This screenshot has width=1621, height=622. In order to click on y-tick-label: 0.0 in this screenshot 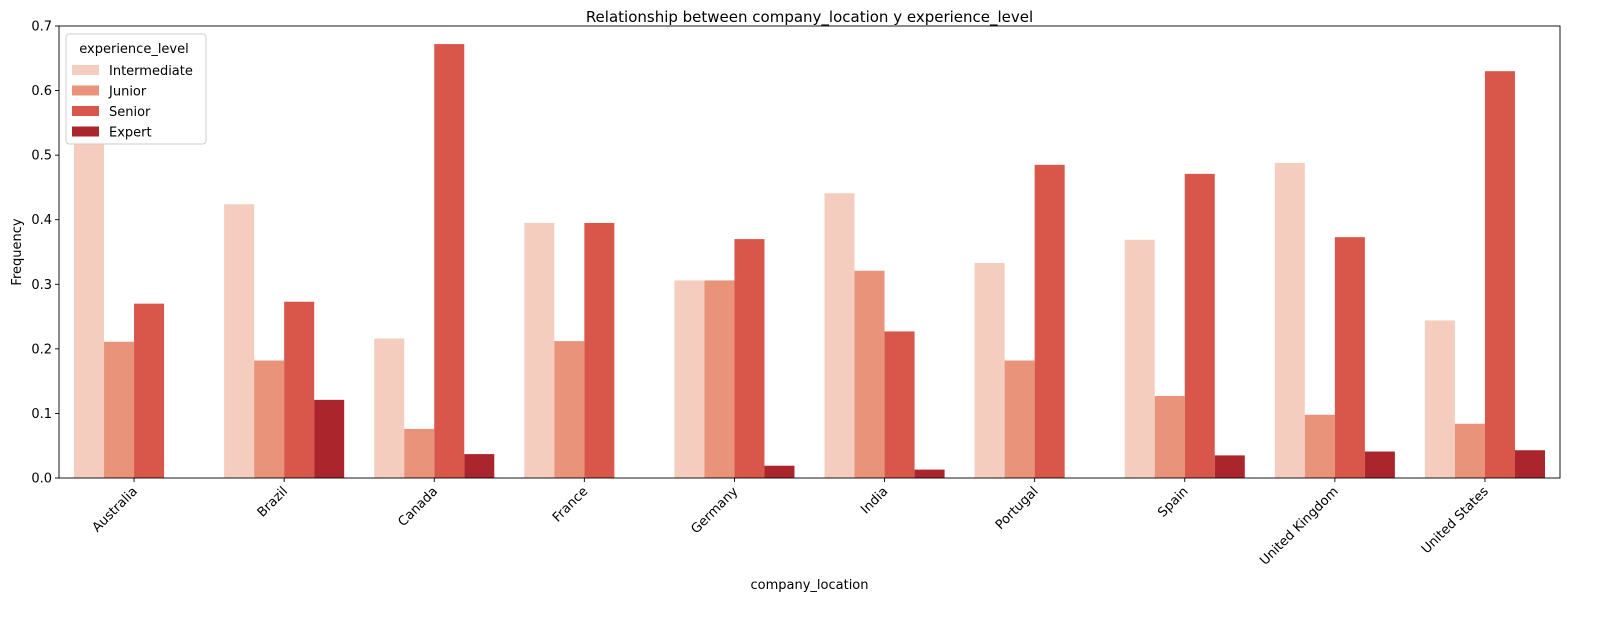, I will do `click(41, 479)`.